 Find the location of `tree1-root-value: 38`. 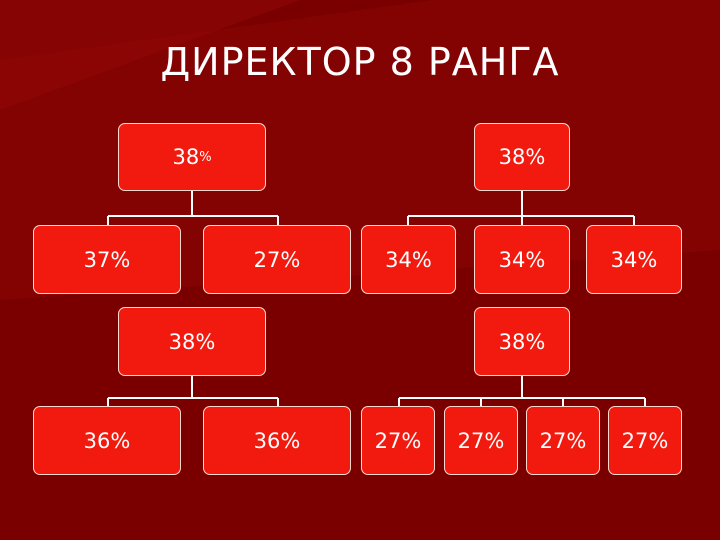

tree1-root-value: 38 is located at coordinates (186, 157).